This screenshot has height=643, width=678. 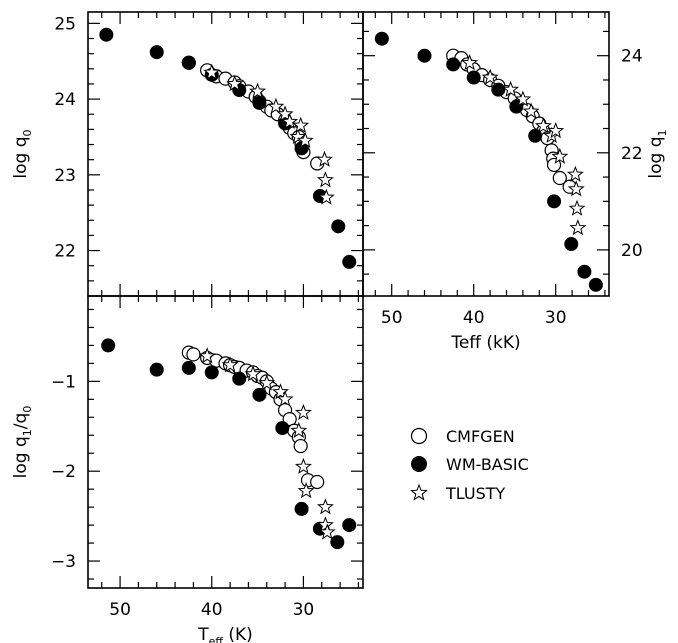 What do you see at coordinates (63, 472) in the screenshot?
I see `y-tick-label: −2` at bounding box center [63, 472].